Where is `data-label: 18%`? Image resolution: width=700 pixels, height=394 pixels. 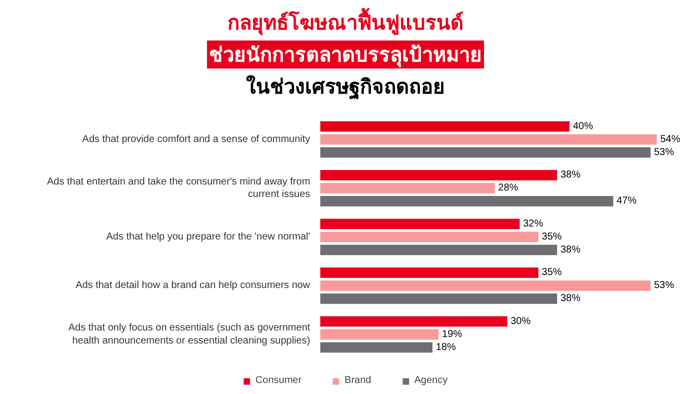
data-label: 18% is located at coordinates (446, 347).